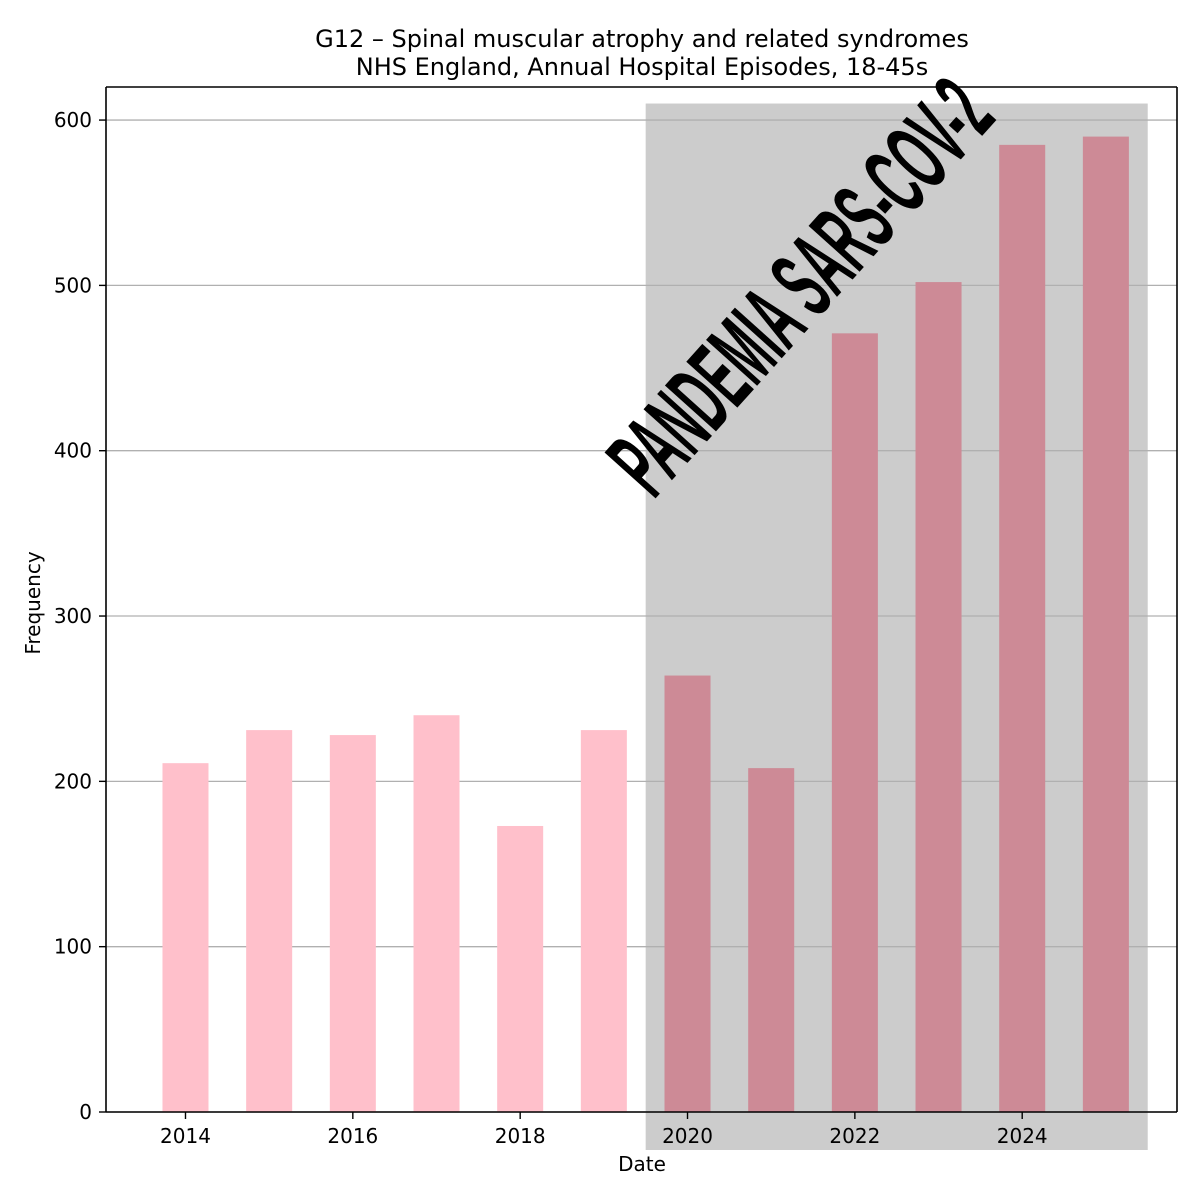 This screenshot has width=1200, height=1204. I want to click on bar-2021, so click(771, 940).